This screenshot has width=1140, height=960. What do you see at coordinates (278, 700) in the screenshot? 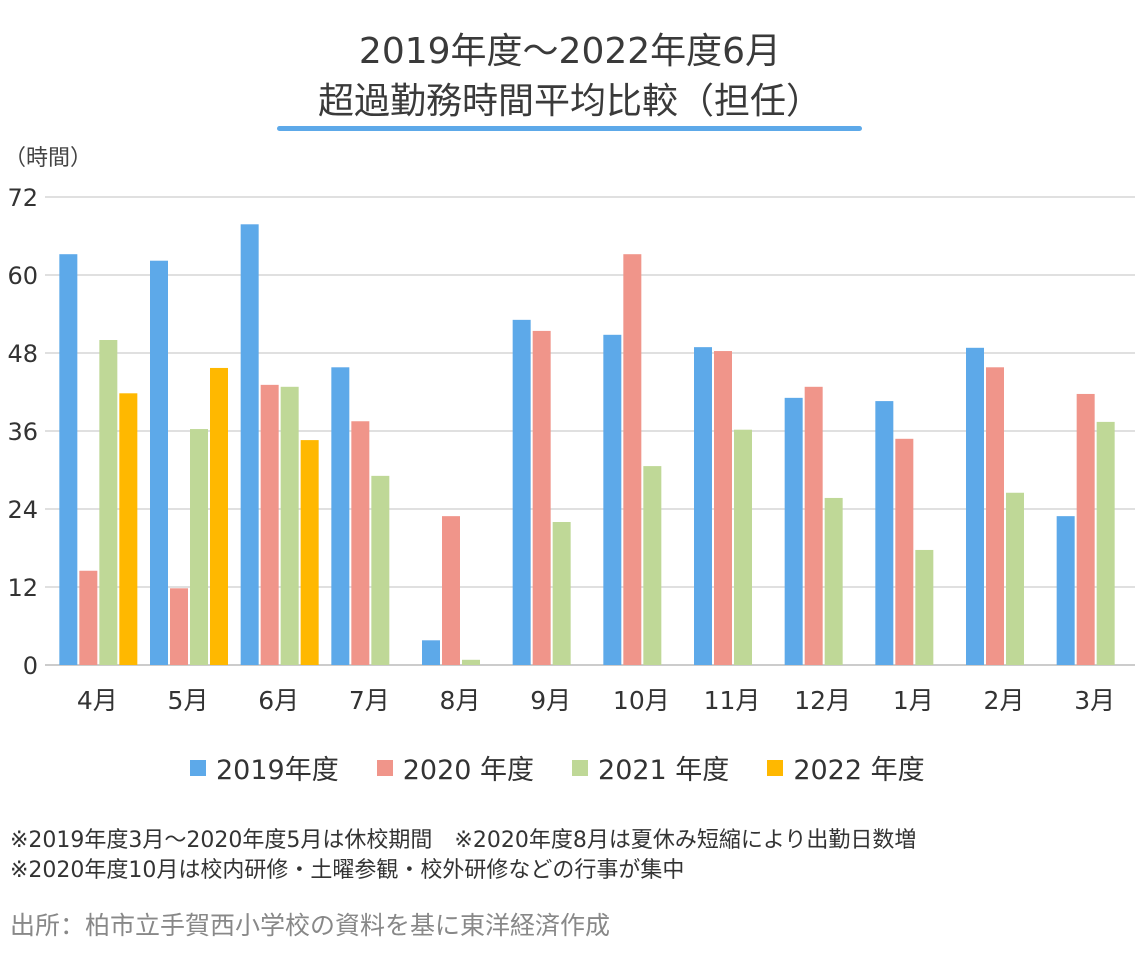
I see `x-tick-label: 6月` at bounding box center [278, 700].